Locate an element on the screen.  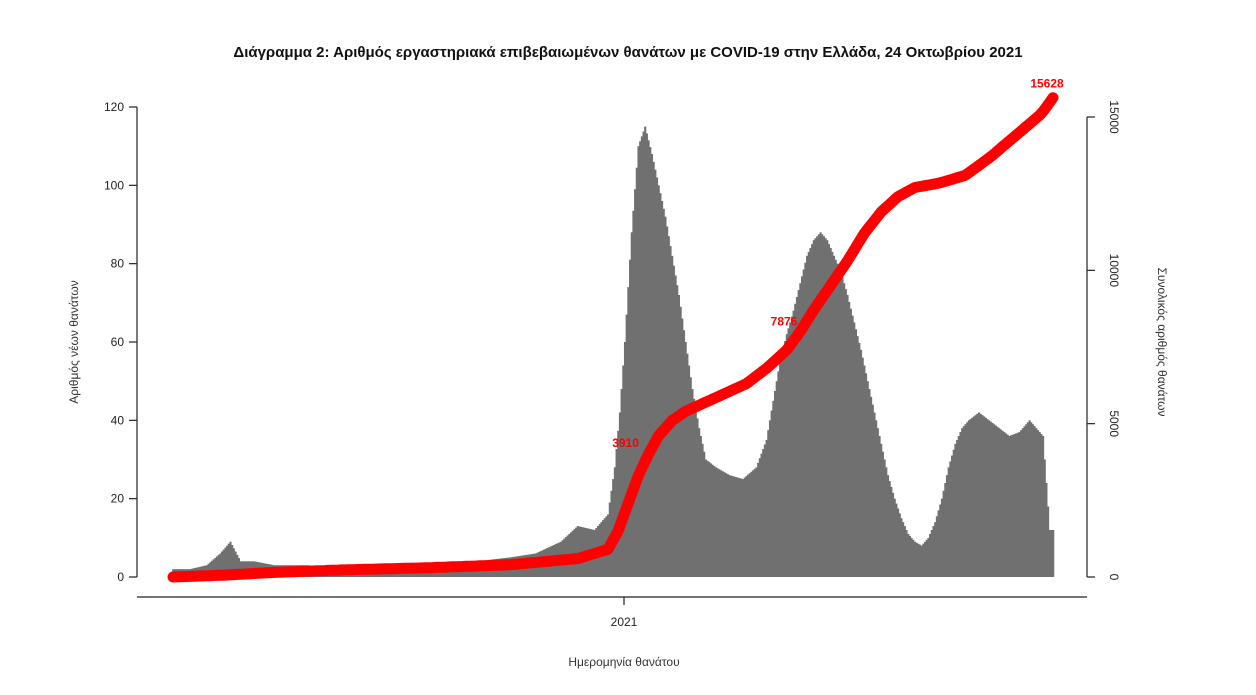
y-ticks-left: 0 20 40 60 80 100 120 is located at coordinates (120, 342).